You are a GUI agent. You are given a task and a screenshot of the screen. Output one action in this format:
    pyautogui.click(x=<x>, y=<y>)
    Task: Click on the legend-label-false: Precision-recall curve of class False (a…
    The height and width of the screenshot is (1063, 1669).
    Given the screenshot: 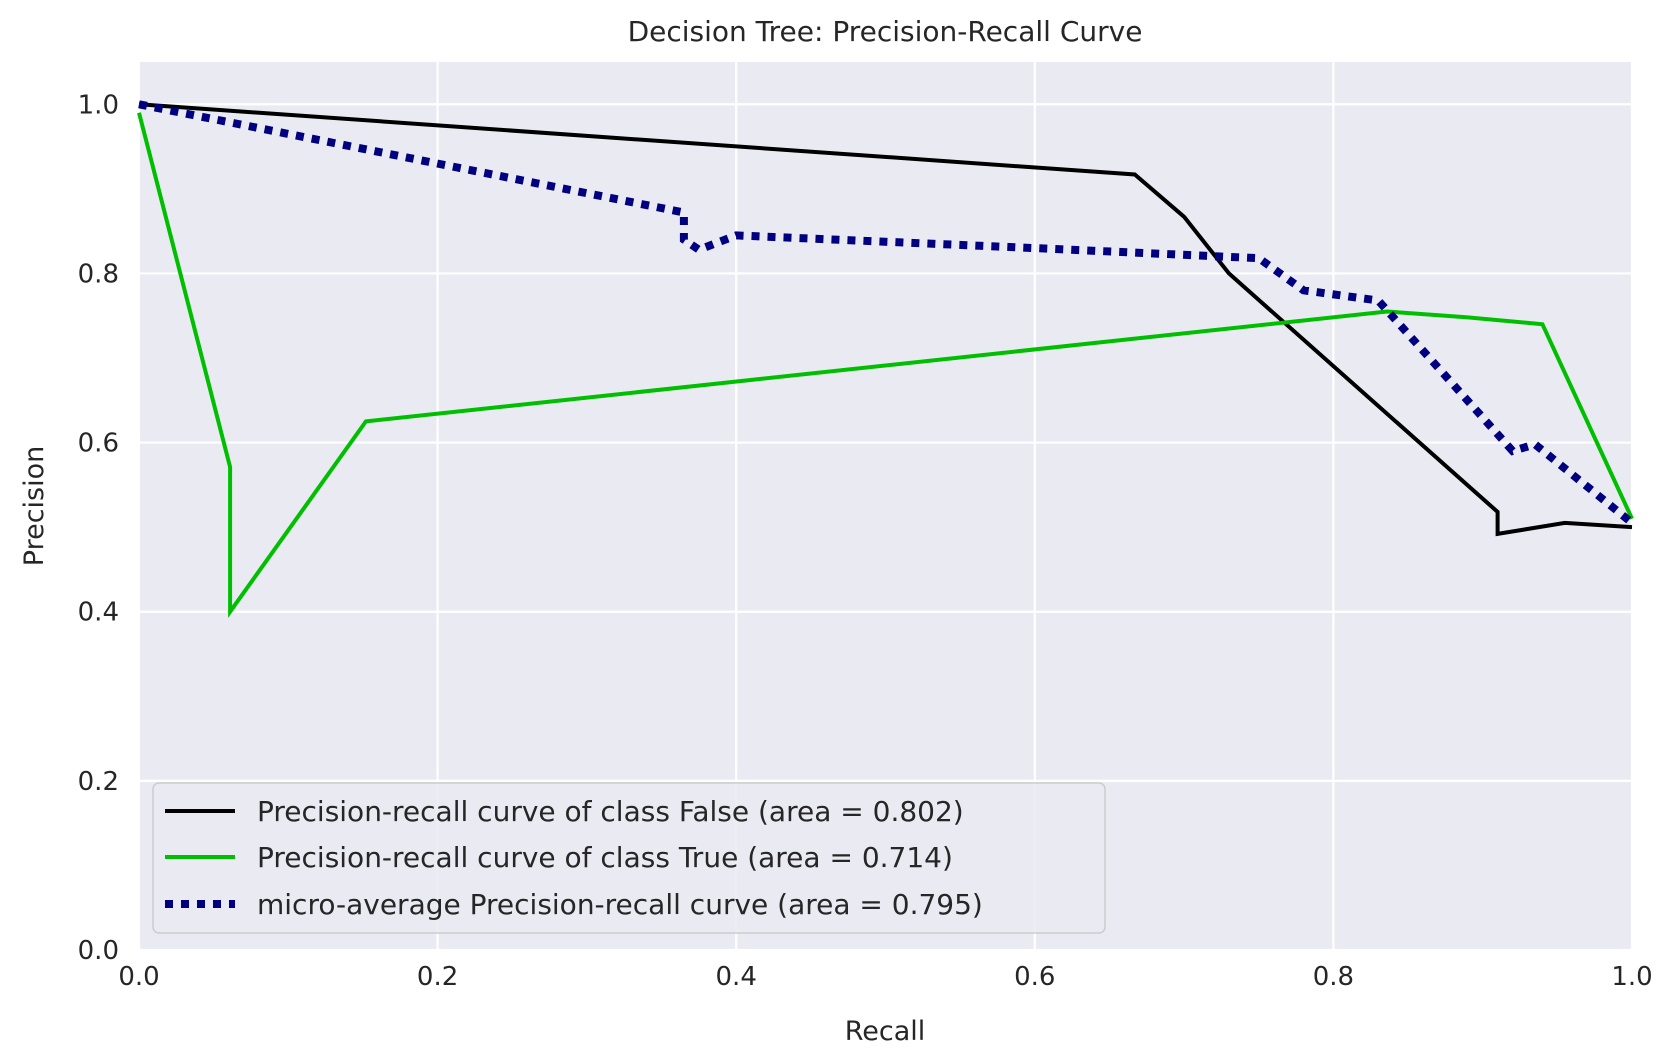 What is the action you would take?
    pyautogui.click(x=610, y=811)
    